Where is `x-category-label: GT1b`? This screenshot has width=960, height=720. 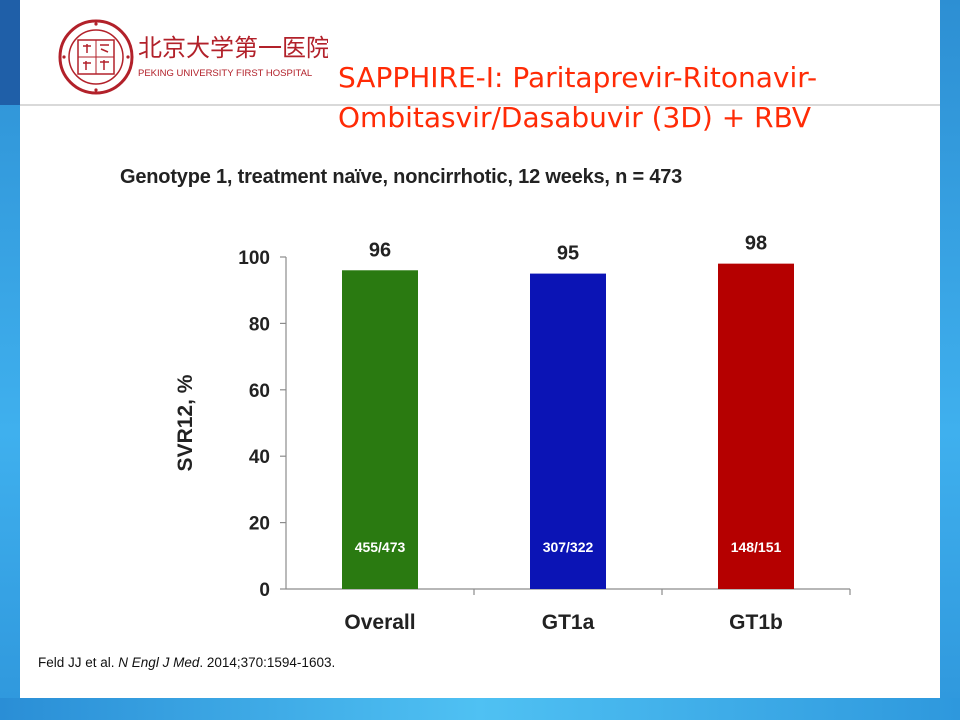
x-category-label: GT1b is located at coordinates (756, 622).